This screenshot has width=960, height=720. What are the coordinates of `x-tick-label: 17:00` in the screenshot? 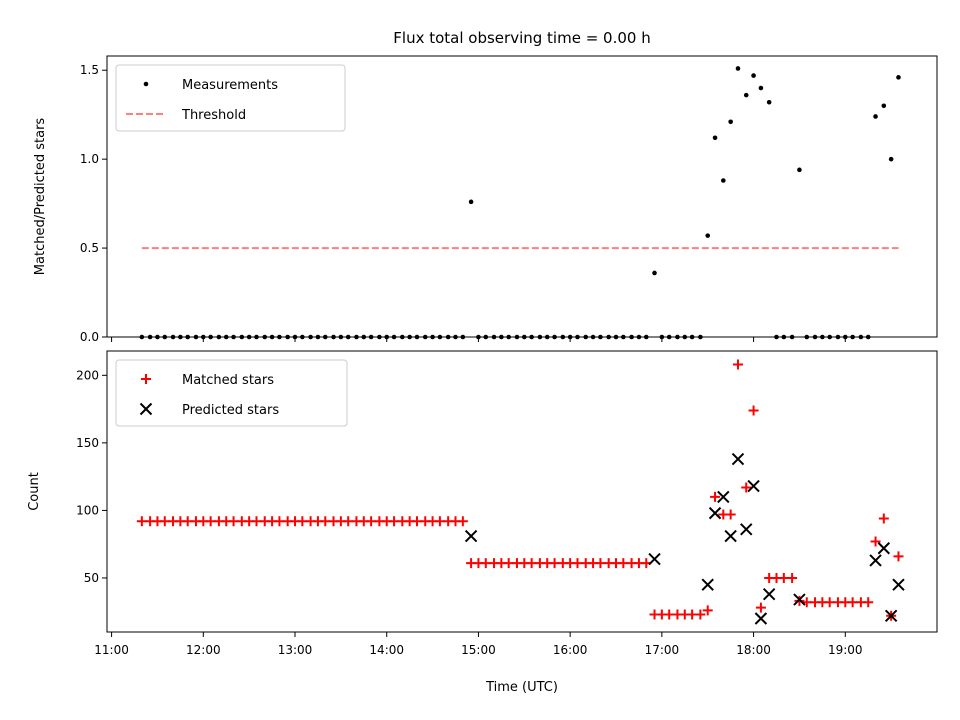 It's located at (662, 650).